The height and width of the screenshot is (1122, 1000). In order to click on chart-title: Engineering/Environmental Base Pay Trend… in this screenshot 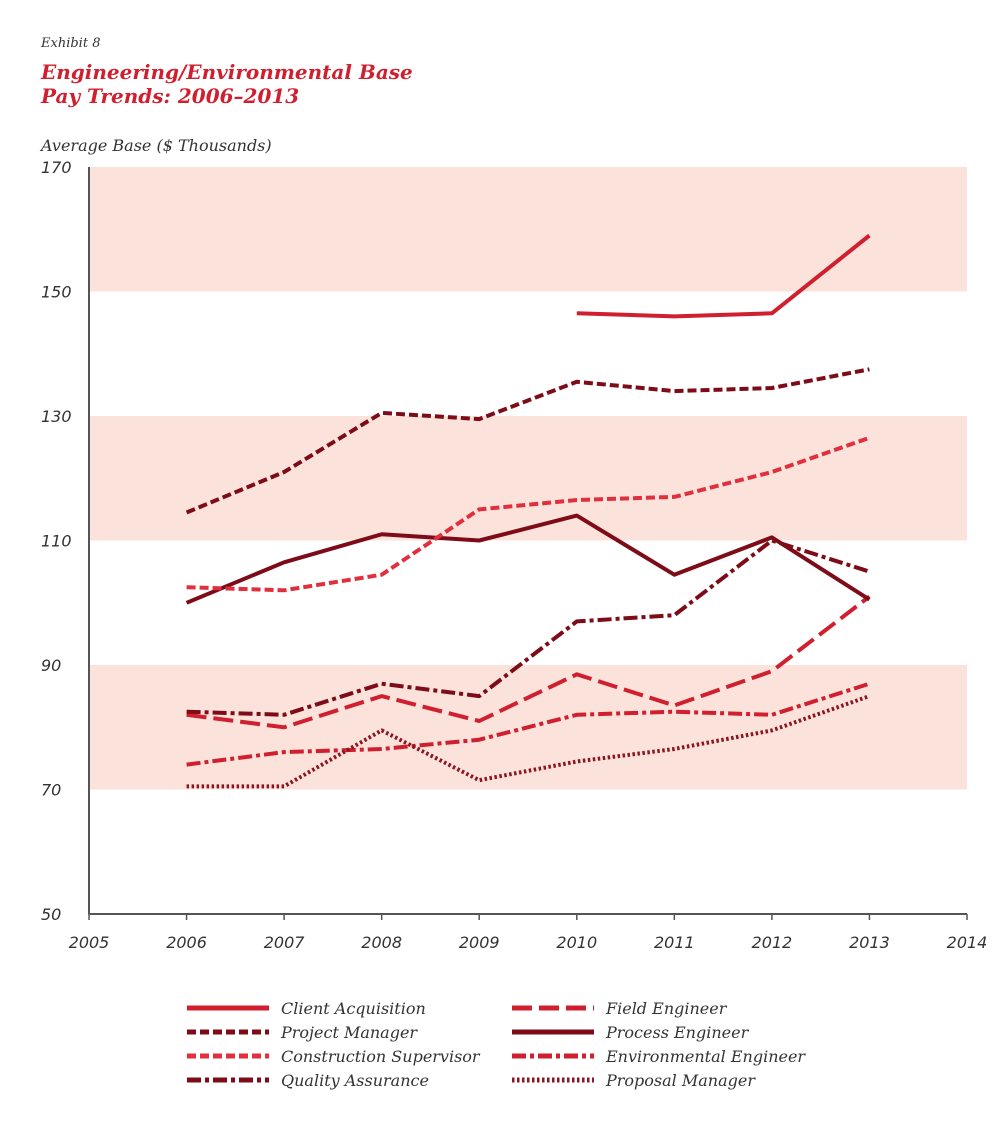, I will do `click(227, 84)`.